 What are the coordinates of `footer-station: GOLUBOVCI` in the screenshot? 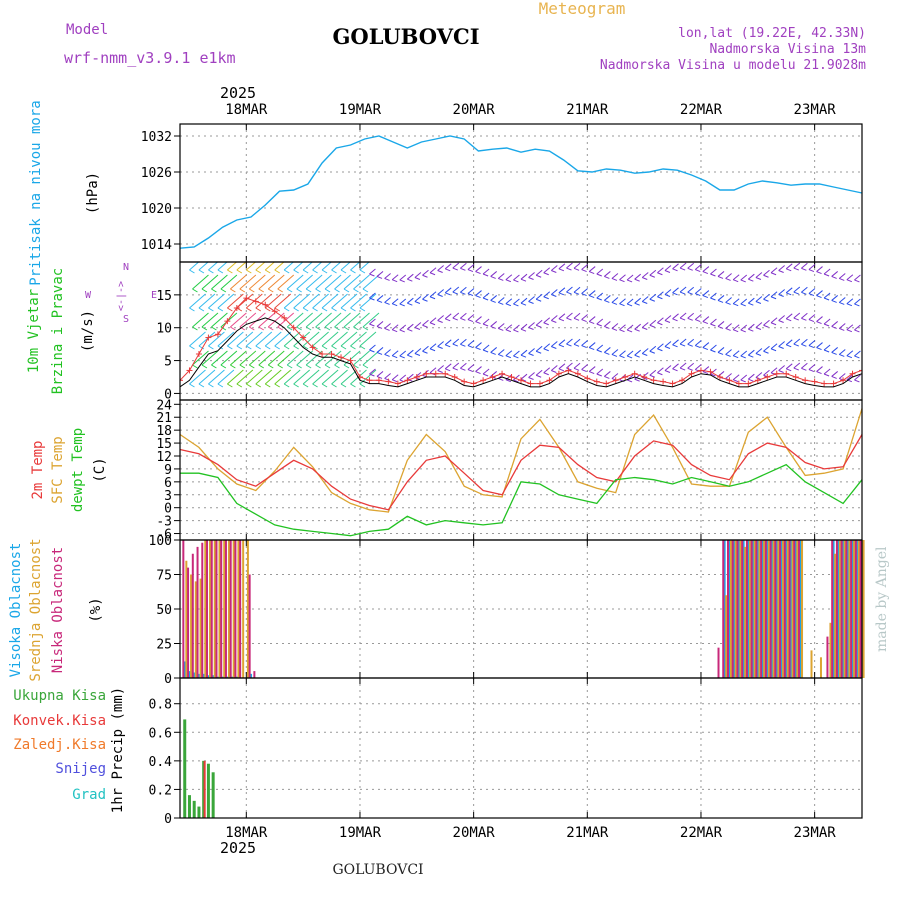 It's located at (377, 870).